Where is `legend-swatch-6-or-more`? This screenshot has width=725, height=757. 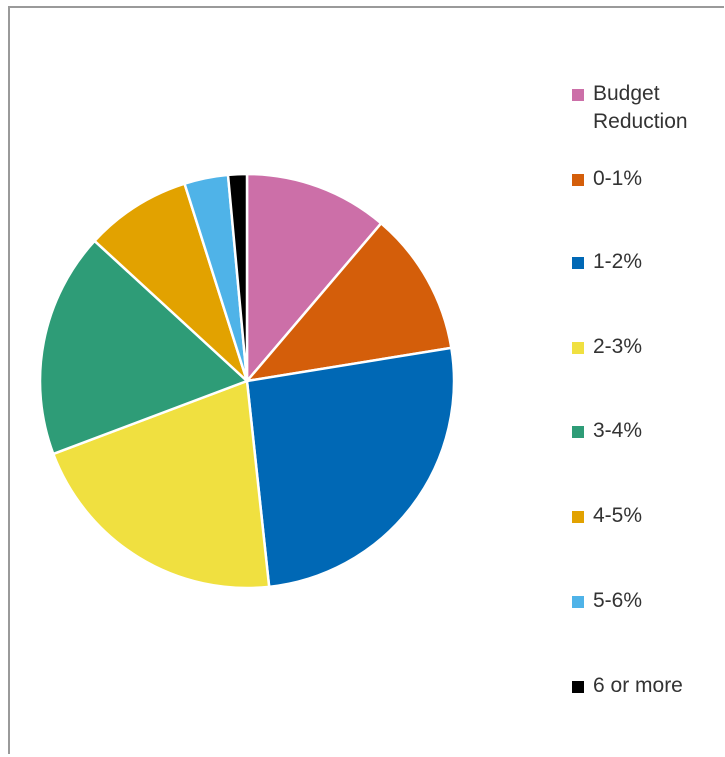
legend-swatch-6-or-more is located at coordinates (578, 687).